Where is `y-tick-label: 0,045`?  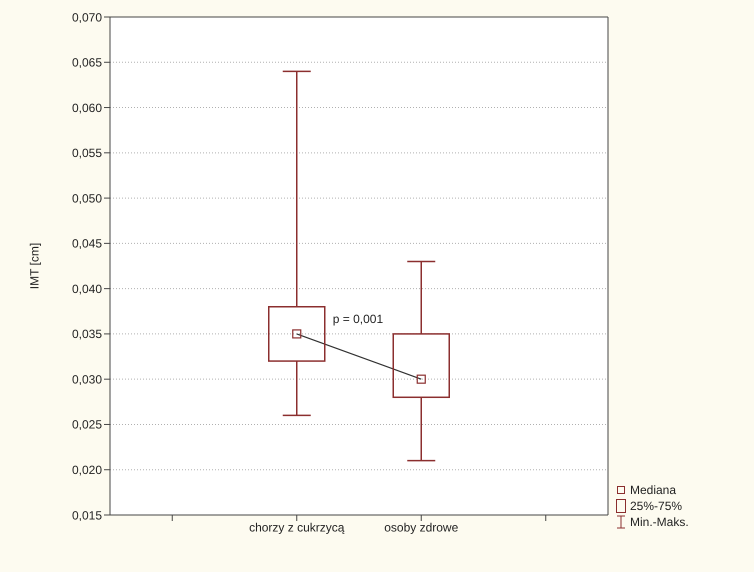
y-tick-label: 0,045 is located at coordinates (87, 243).